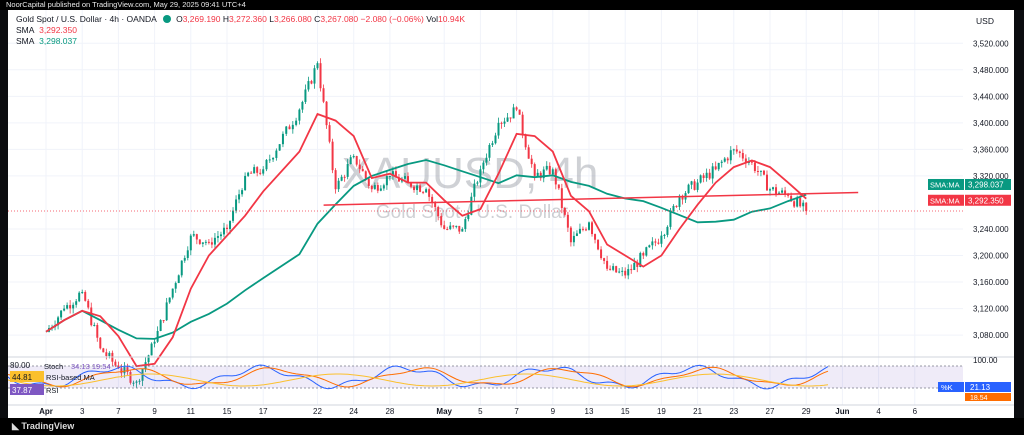  Describe the element at coordinates (86, 19) in the screenshot. I see `symbol-label: Gold Spot / U.S. Dollar · 4h · OANDA` at that location.